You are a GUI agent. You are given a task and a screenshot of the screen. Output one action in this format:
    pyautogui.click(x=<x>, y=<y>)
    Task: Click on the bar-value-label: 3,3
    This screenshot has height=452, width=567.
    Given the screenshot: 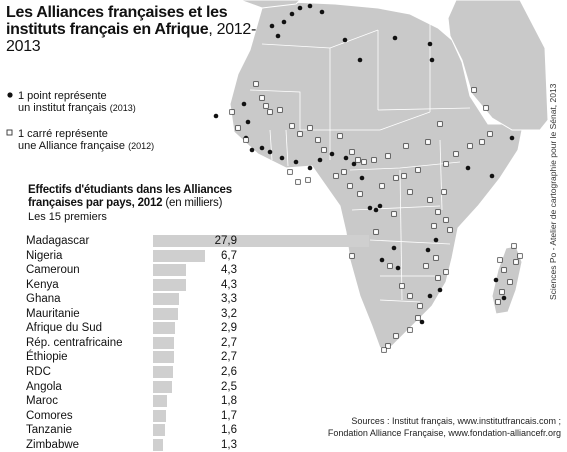 What is the action you would take?
    pyautogui.click(x=229, y=299)
    